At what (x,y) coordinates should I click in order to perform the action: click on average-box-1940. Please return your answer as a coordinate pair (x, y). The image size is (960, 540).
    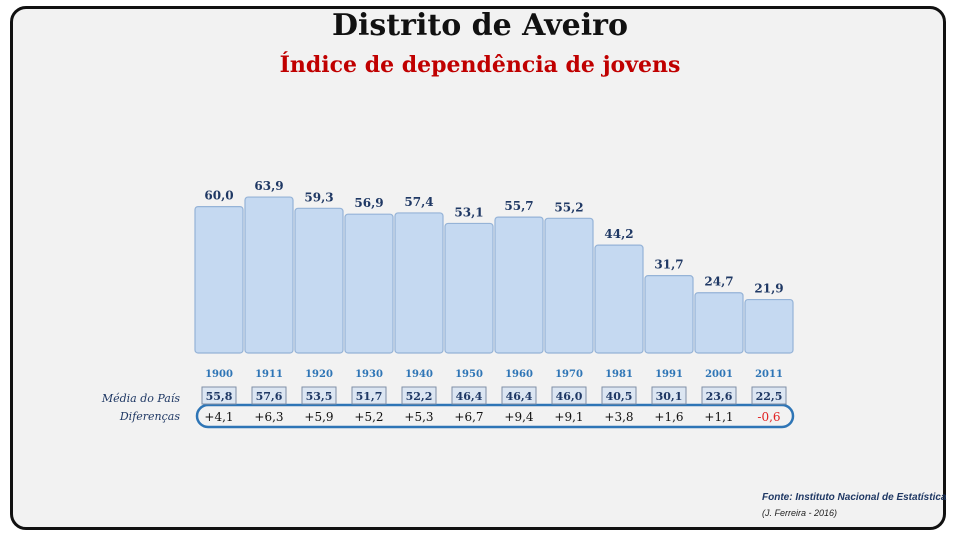
    Looking at the image, I should click on (419, 395).